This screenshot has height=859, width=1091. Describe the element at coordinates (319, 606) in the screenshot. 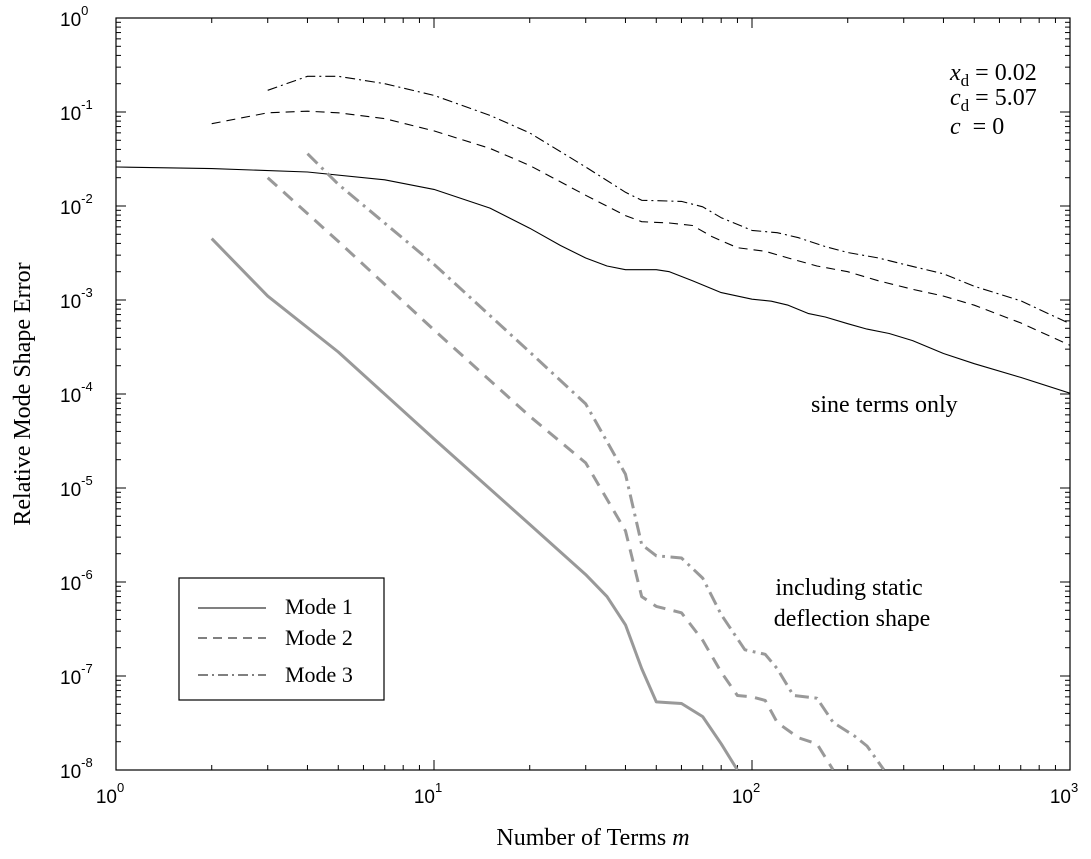

I see `legend-label-mode-1: Mode 1` at that location.